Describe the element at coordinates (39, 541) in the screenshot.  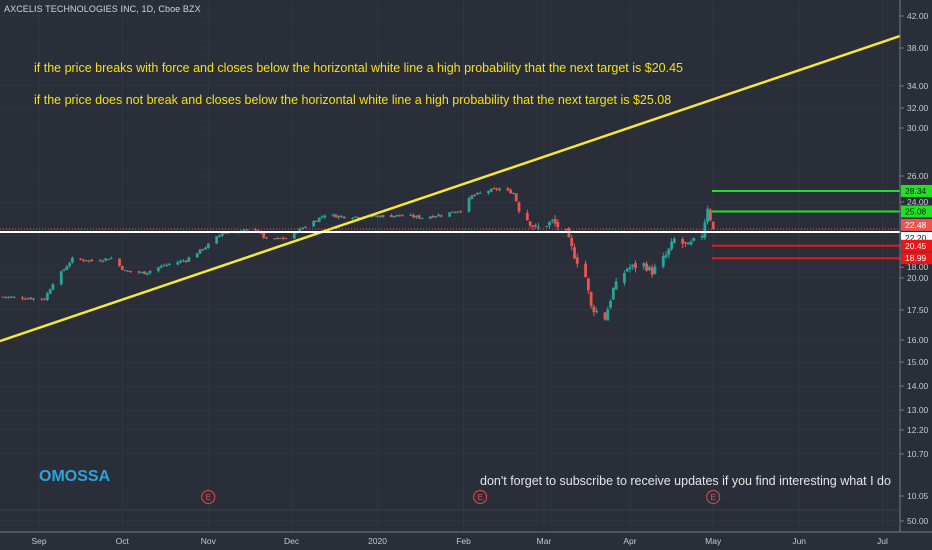
I see `x-tick-label: Sep` at that location.